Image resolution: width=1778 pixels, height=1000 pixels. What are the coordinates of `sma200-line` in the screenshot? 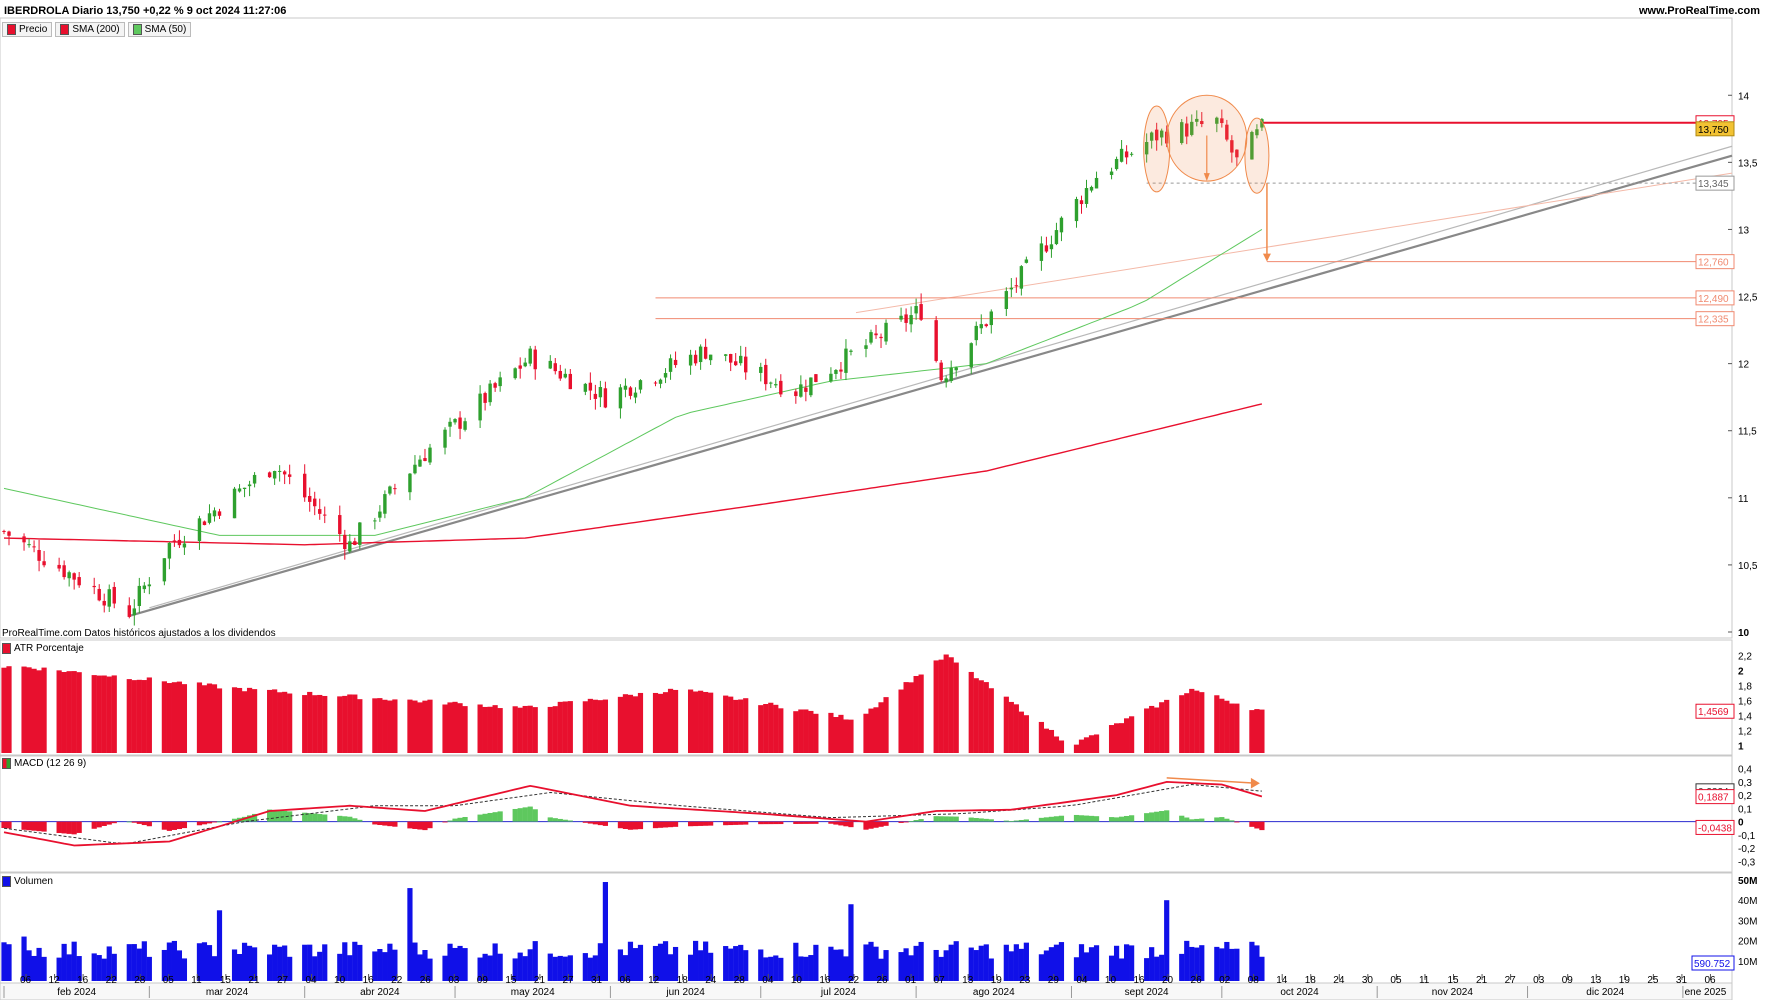 It's located at (633, 474).